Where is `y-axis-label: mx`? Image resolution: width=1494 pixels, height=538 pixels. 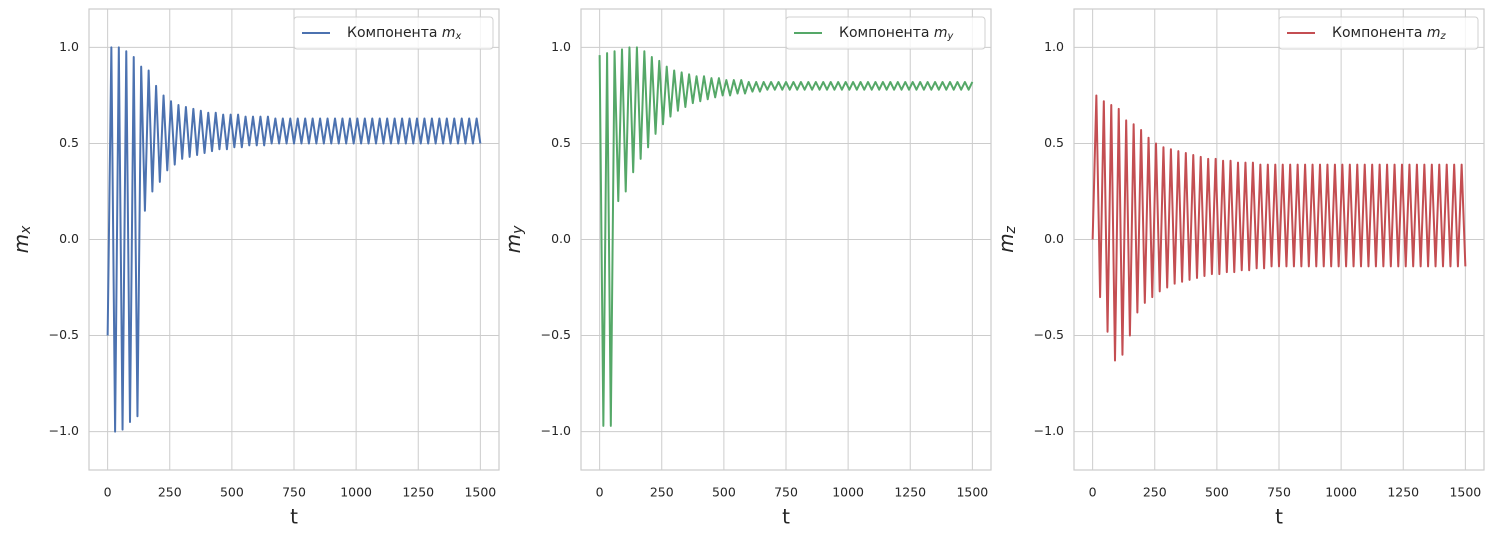 y-axis-label: mx is located at coordinates (22, 239).